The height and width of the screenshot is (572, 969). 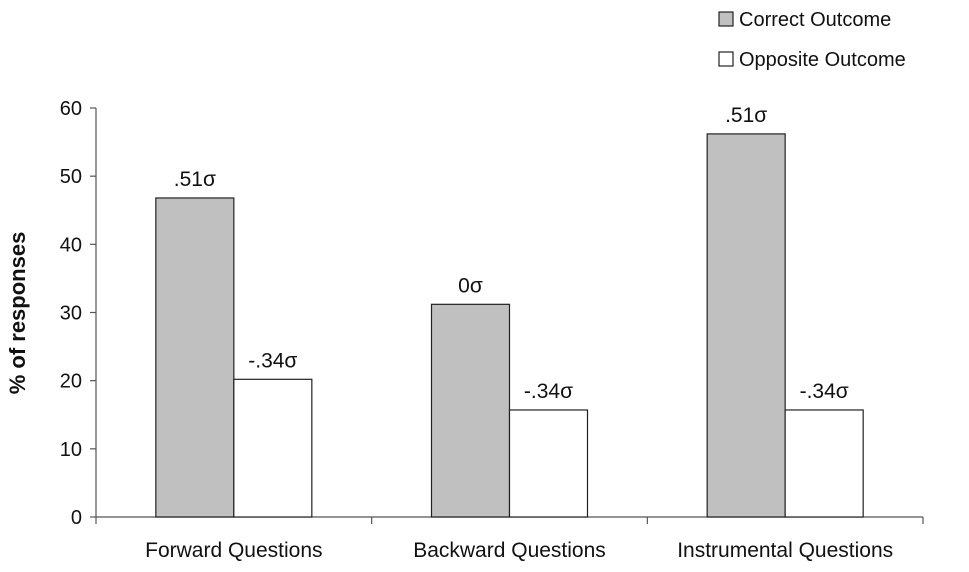 I want to click on y-axis-label: % of responses, so click(x=17, y=313).